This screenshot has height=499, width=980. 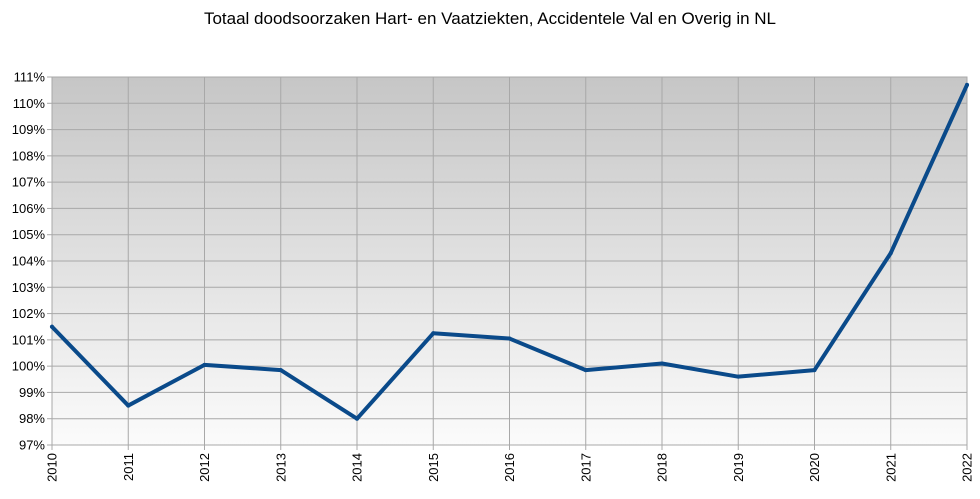 I want to click on x-tick-label: 2019, so click(x=738, y=467).